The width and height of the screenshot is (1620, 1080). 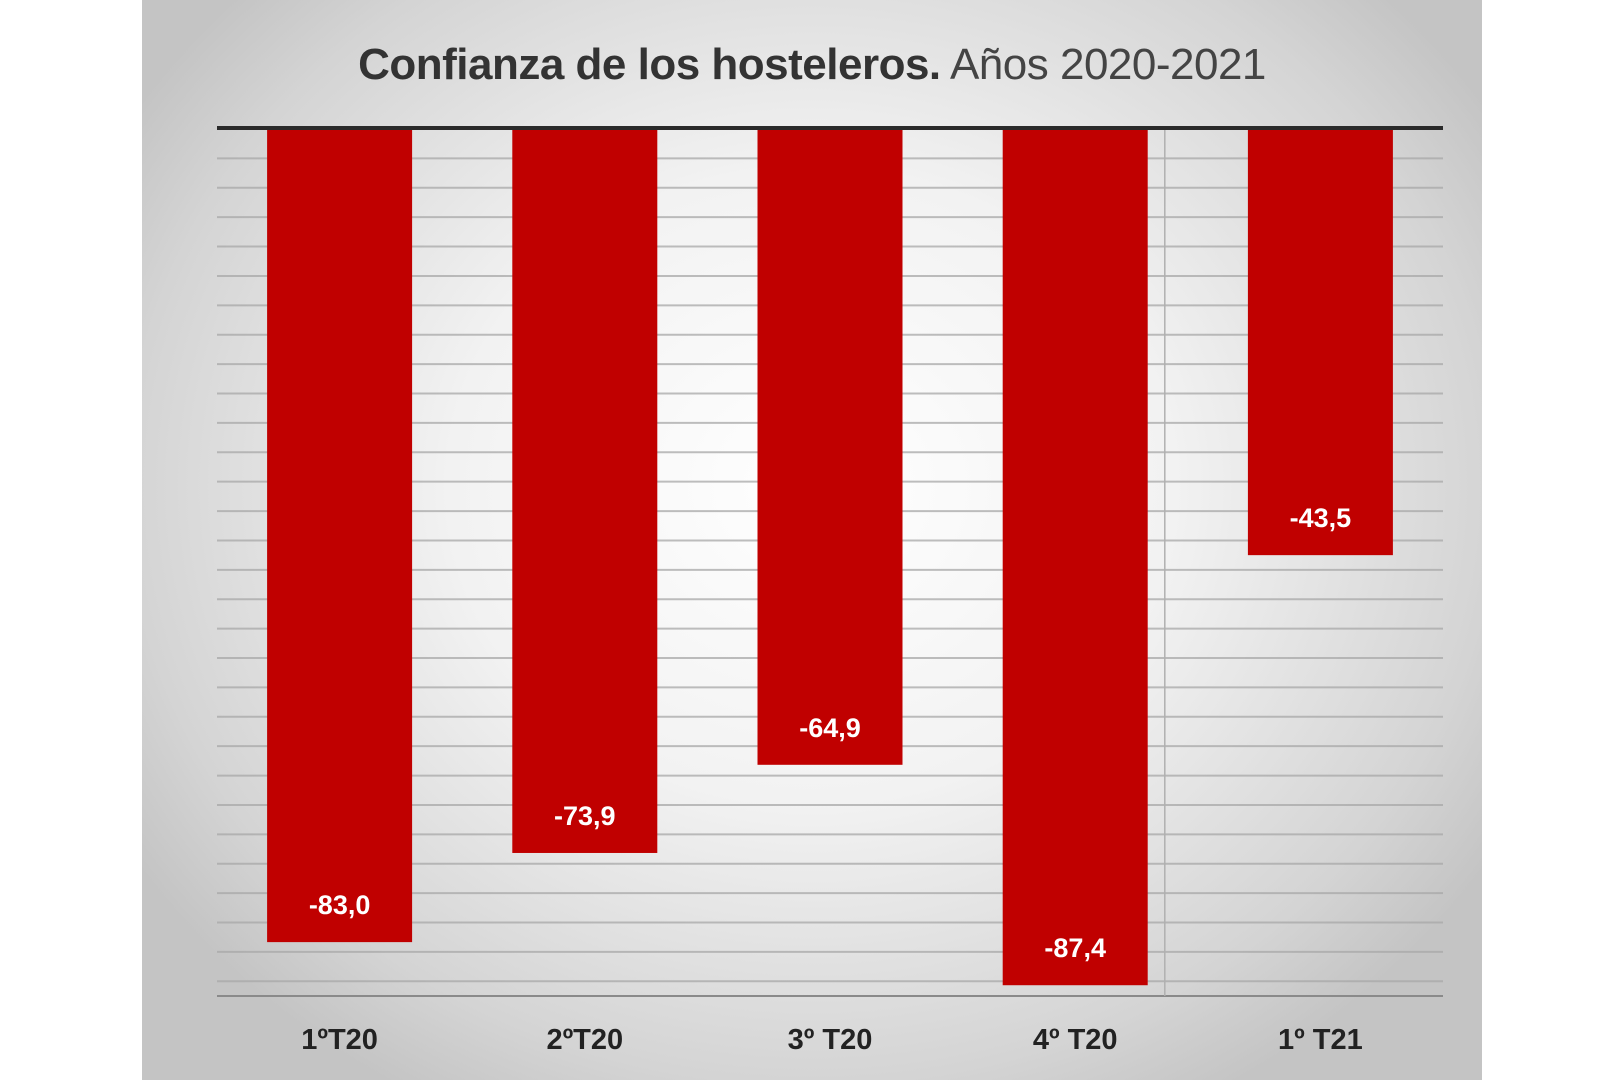 What do you see at coordinates (1320, 1040) in the screenshot?
I see `category-label-4: 1º T21` at bounding box center [1320, 1040].